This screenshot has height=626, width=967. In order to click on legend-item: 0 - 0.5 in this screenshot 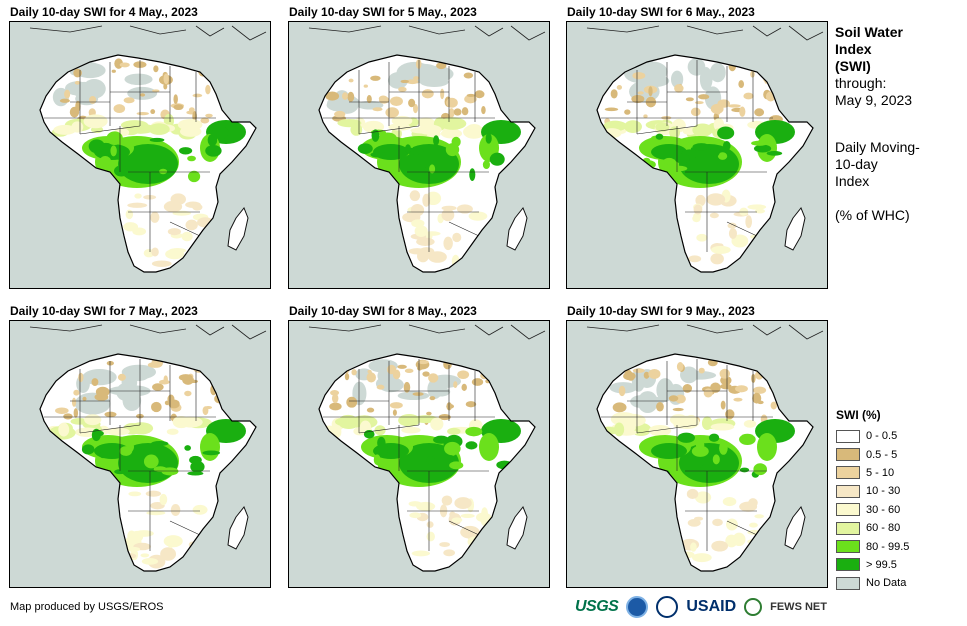, I will do `click(872, 436)`.